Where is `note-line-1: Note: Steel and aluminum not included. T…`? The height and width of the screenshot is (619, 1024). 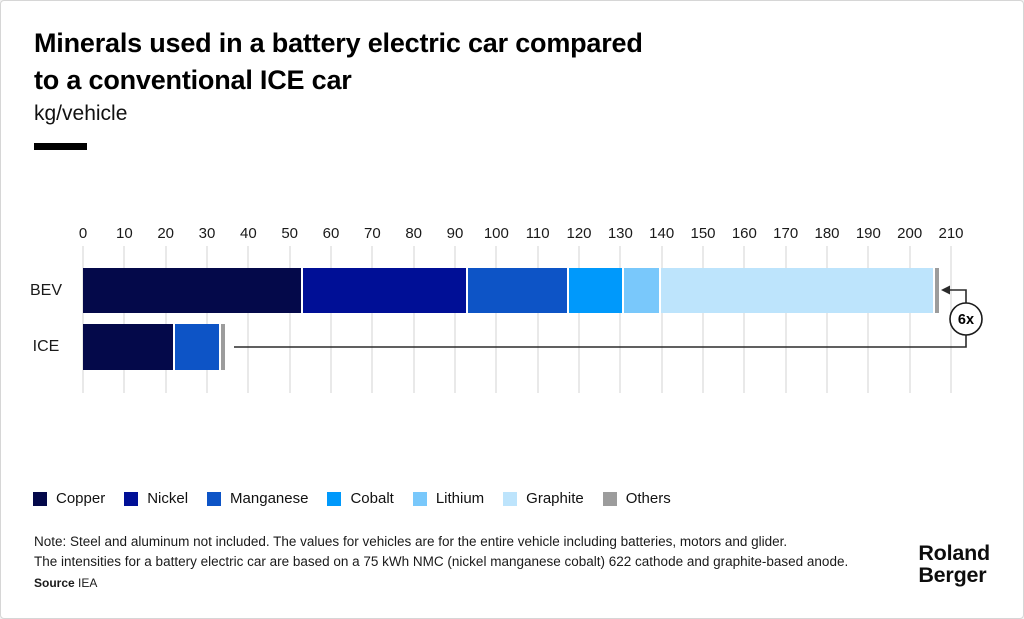
note-line-1: Note: Steel and aluminum not included. T… is located at coordinates (411, 541).